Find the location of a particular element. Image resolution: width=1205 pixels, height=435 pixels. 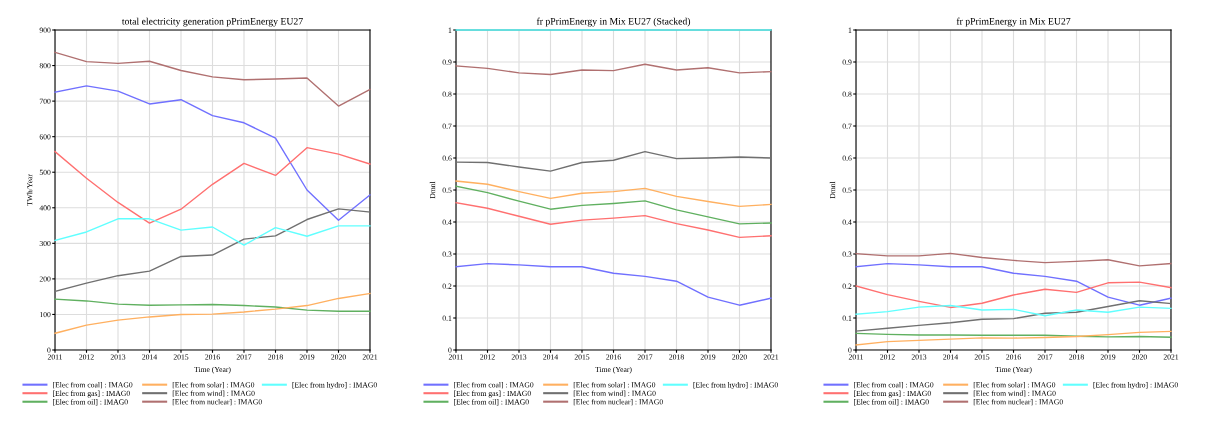

chart-title: fr pPrimEnergy in Mix EU27 (Stacked) is located at coordinates (613, 22).